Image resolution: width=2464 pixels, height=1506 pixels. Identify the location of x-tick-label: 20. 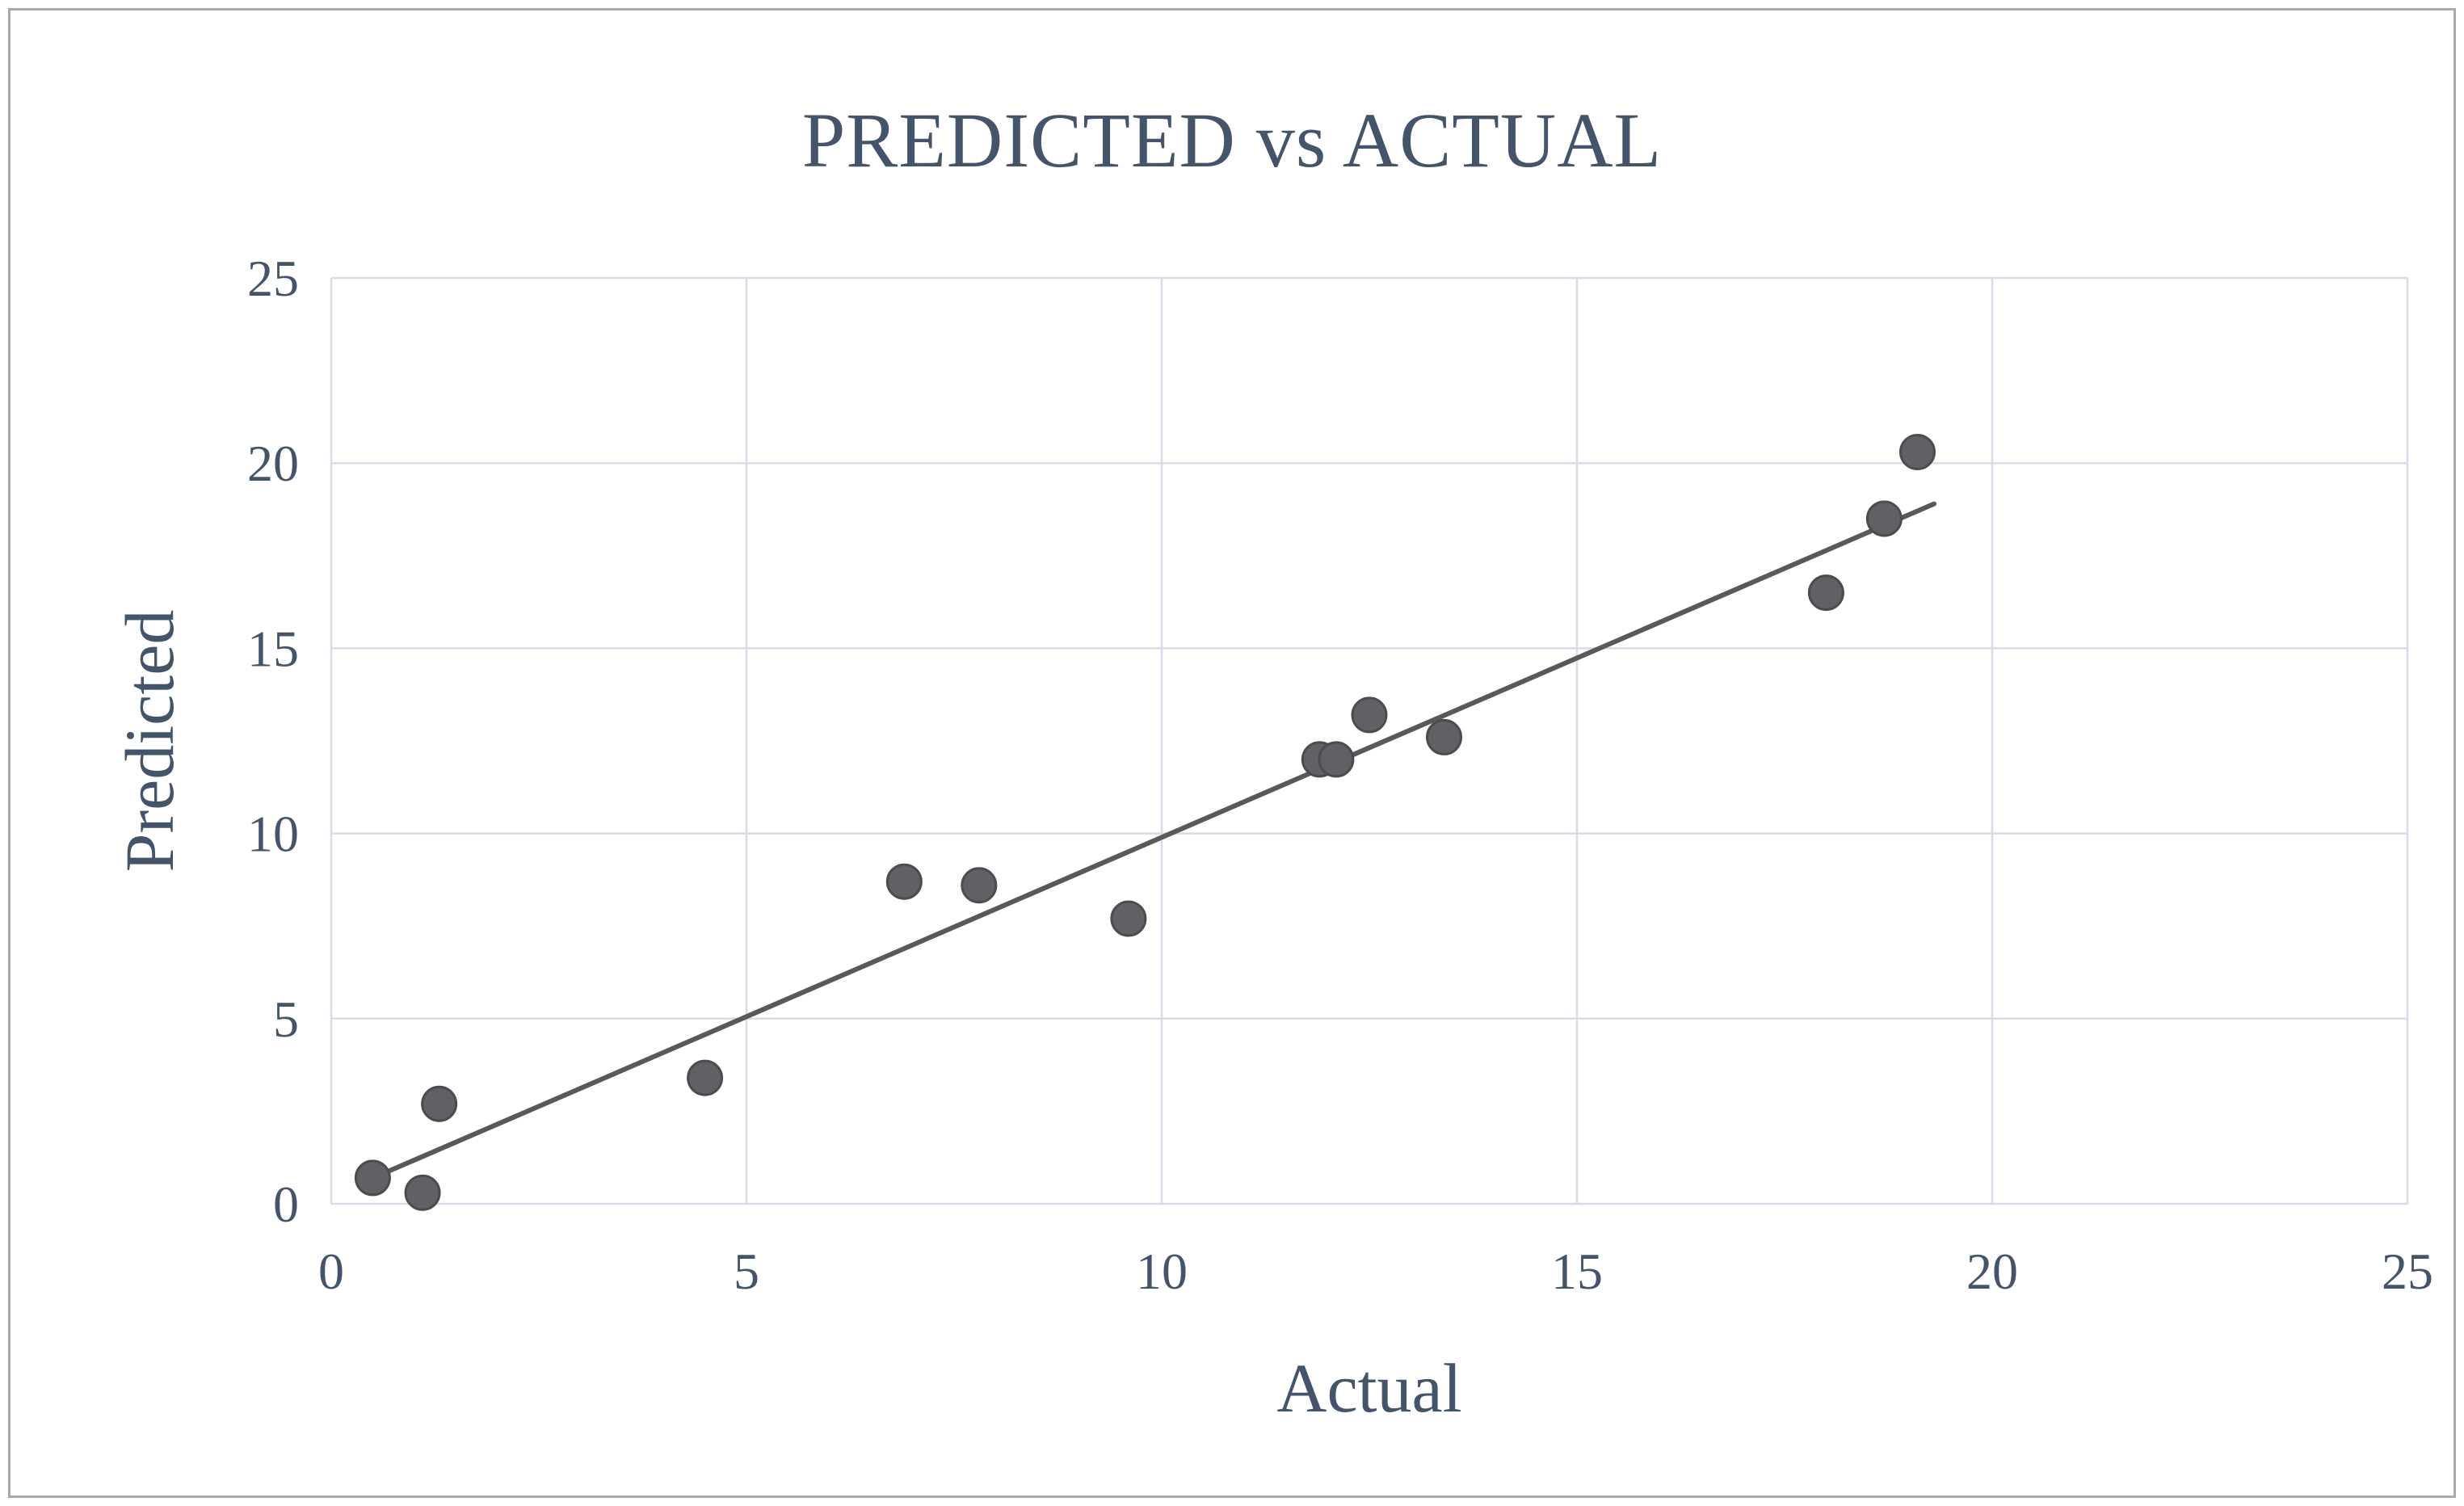
(1992, 1271).